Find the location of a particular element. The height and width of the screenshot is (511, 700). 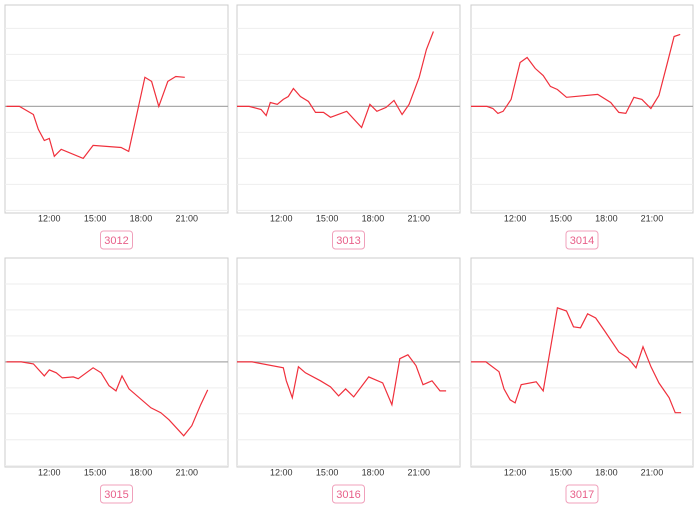

chart-label: 3012 is located at coordinates (116, 241).